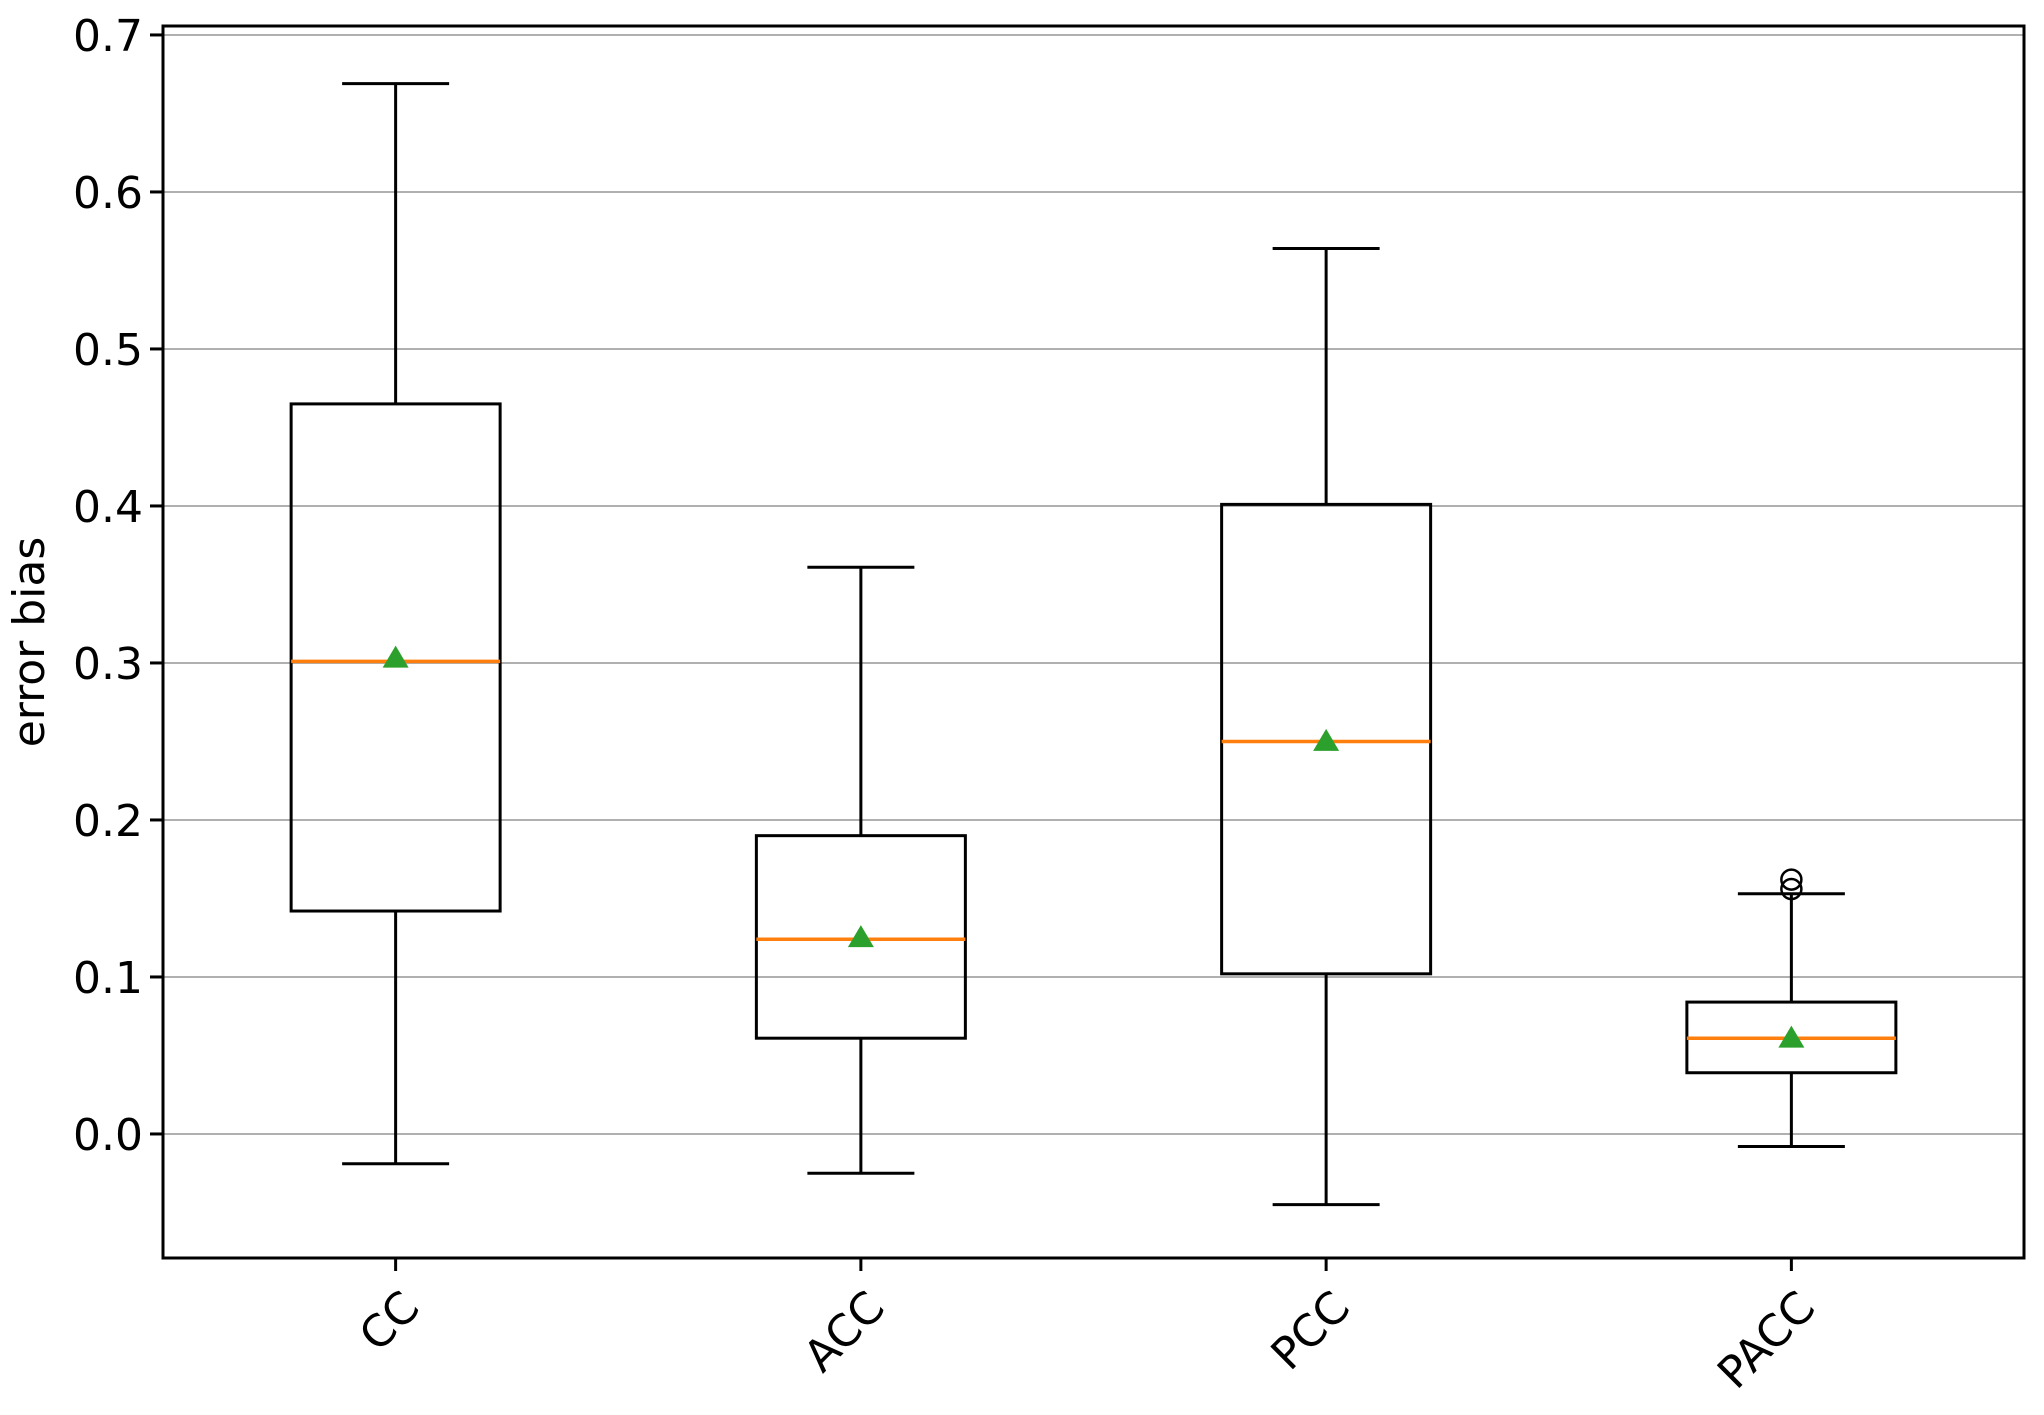 The height and width of the screenshot is (1415, 2044). I want to click on mean-marker-ACC, so click(860, 936).